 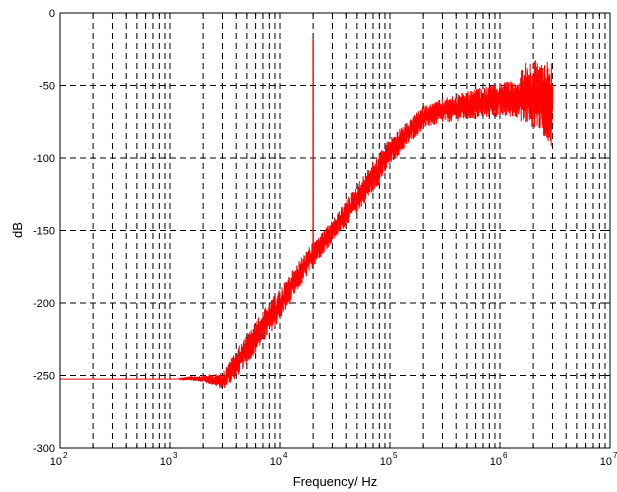 What do you see at coordinates (615, 455) in the screenshot?
I see `x-tick-exponent: 7` at bounding box center [615, 455].